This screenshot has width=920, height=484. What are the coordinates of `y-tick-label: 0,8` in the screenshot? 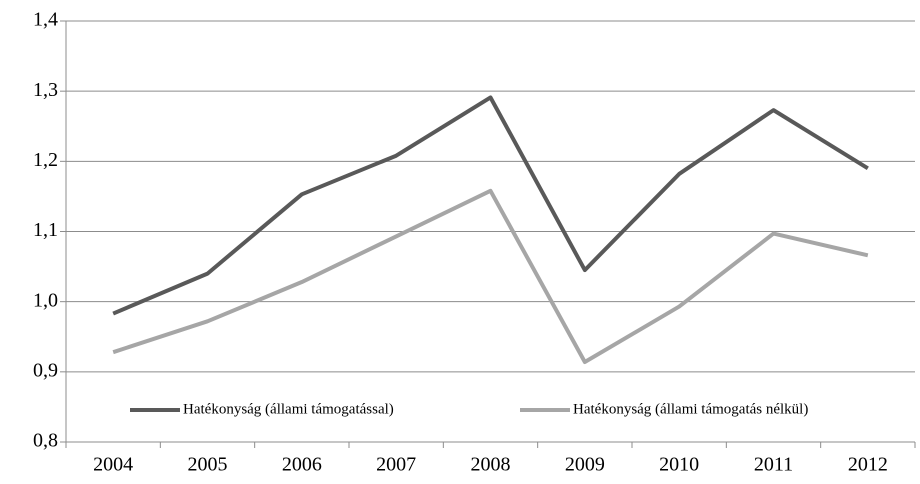 It's located at (45, 441).